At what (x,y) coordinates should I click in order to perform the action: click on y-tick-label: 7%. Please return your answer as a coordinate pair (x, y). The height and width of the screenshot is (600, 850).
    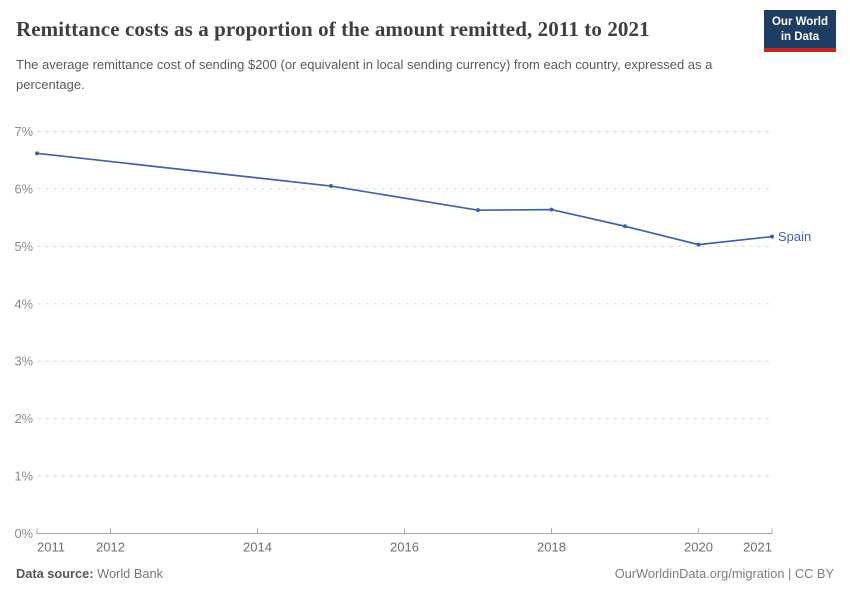
    Looking at the image, I should click on (24, 131).